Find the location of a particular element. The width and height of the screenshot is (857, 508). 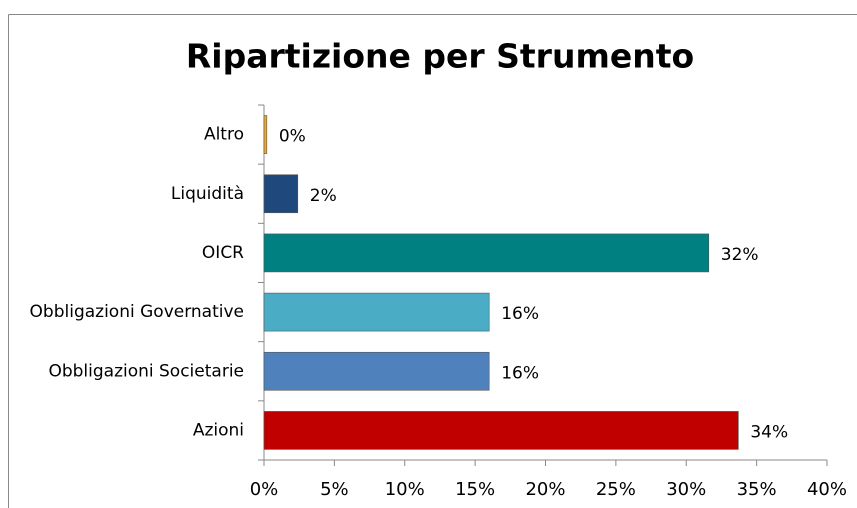

x-tick-label: 5% is located at coordinates (334, 489).